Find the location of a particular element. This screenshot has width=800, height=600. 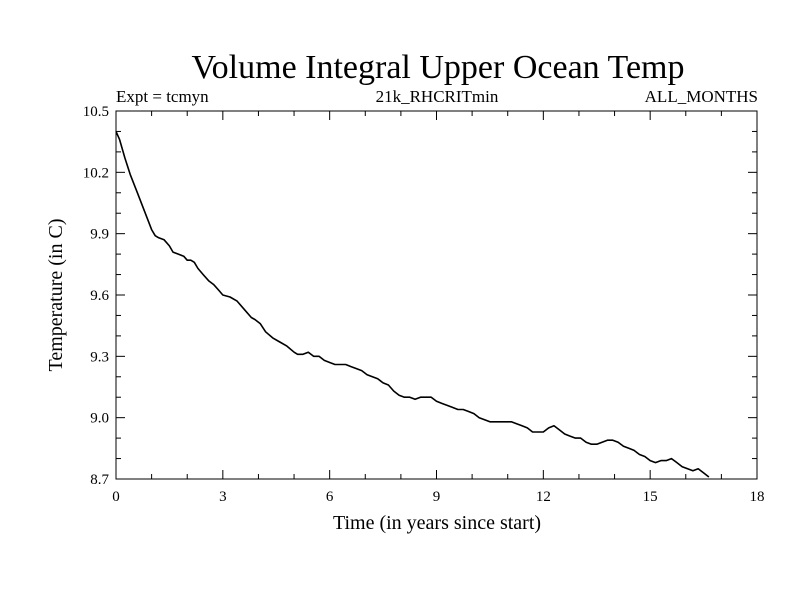

subtitle-run: 21k_RHCRITmin is located at coordinates (437, 96).